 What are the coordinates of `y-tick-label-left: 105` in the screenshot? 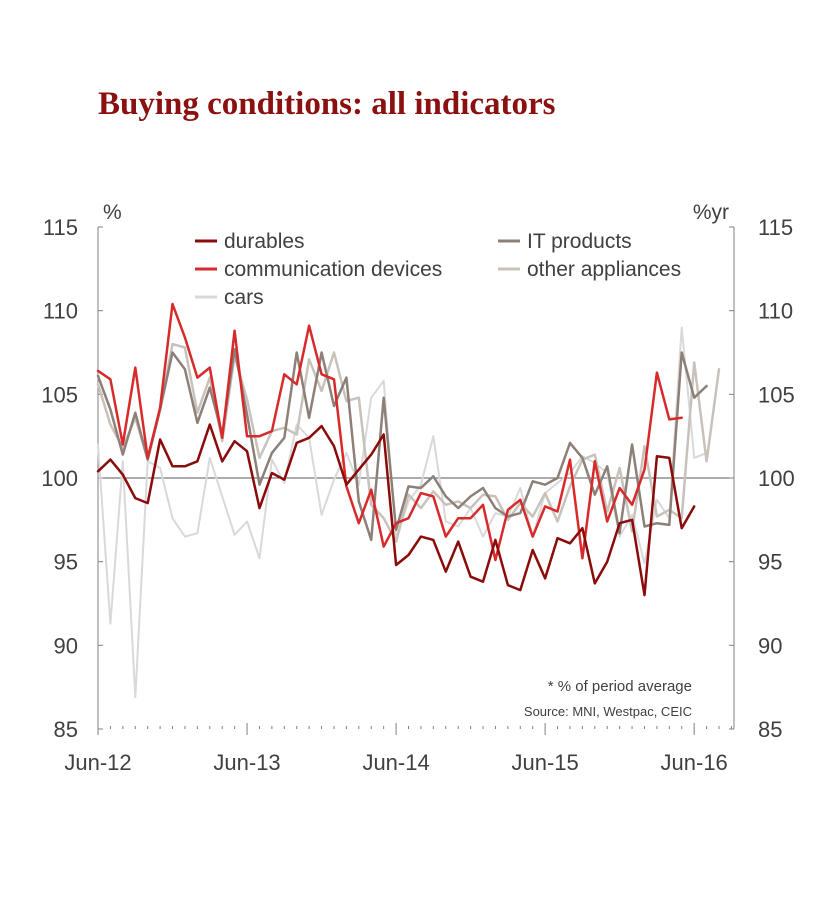 It's located at (59, 394).